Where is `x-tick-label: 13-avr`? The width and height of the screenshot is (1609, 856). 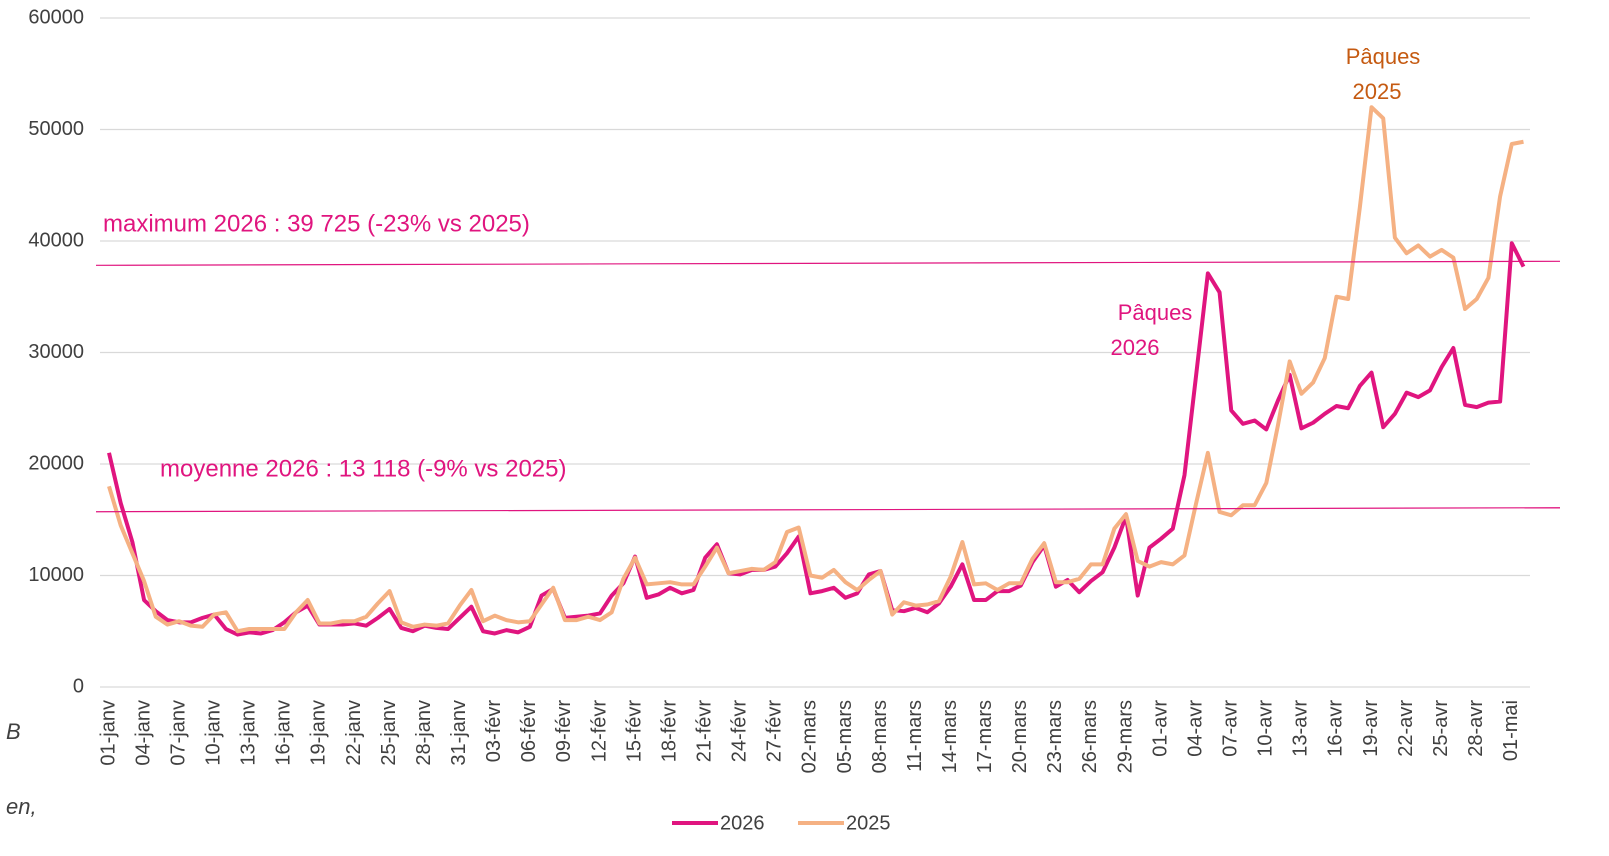
x-tick-label: 13-avr is located at coordinates (1301, 728).